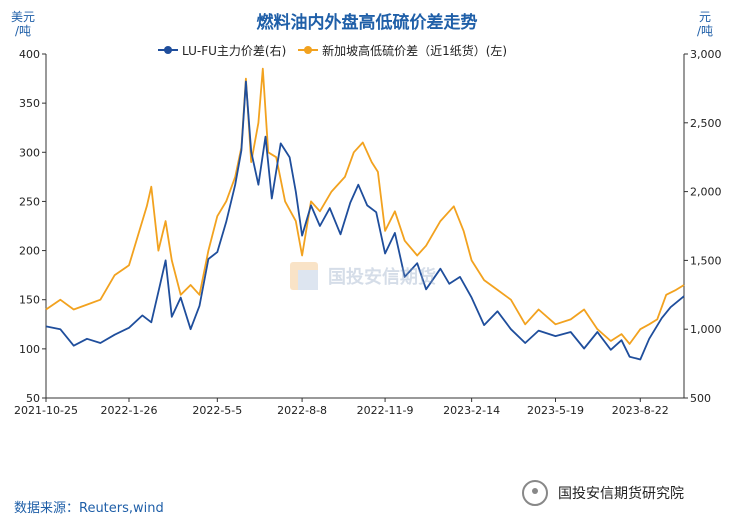 The image size is (734, 520). What do you see at coordinates (382, 277) in the screenshot?
I see `watermark-text: 国投安信期货` at bounding box center [382, 277].